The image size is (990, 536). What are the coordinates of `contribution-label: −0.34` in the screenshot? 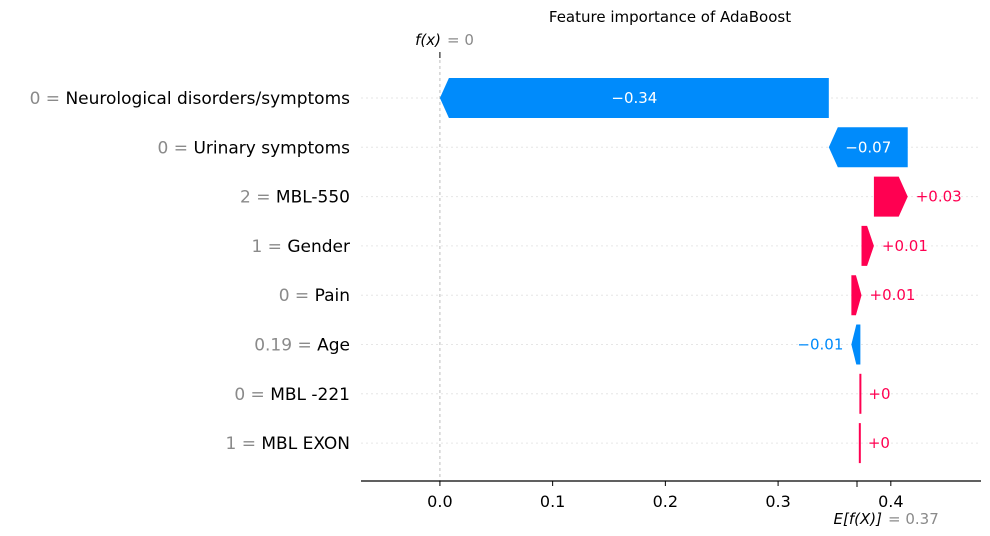 It's located at (634, 98).